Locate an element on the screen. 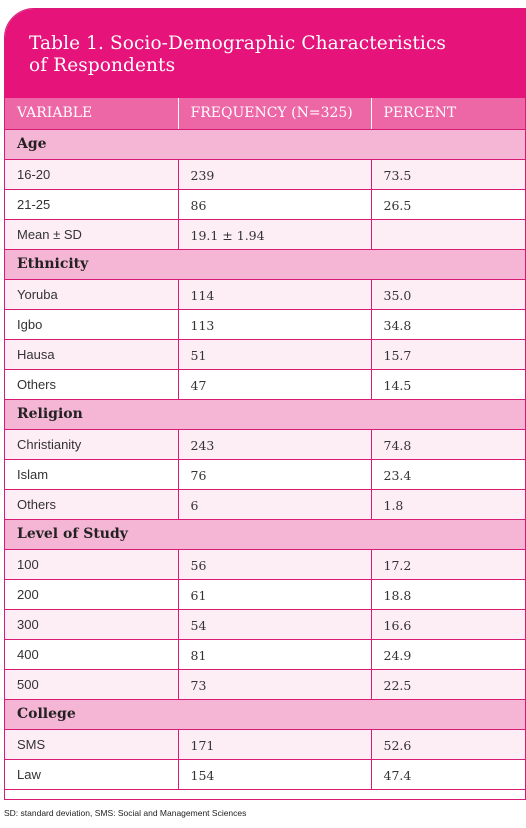 The image size is (526, 828). group-label: Level of Study is located at coordinates (265, 534).